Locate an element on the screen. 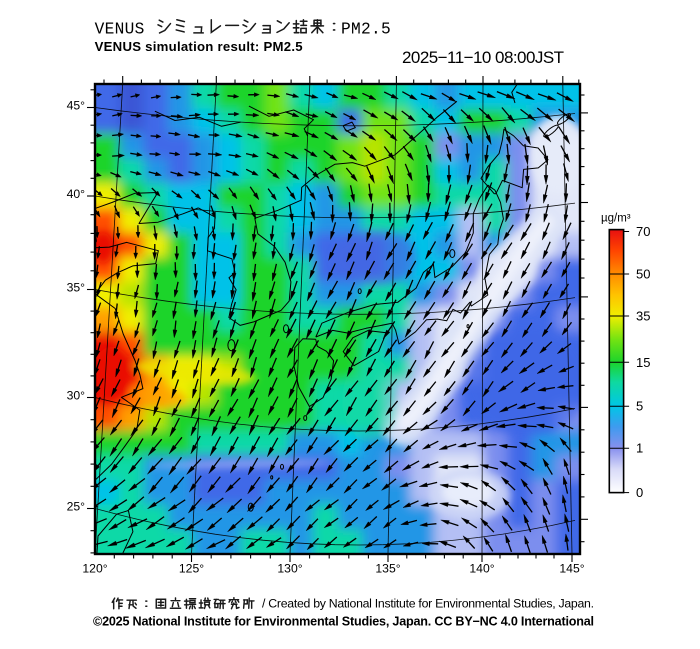 This screenshot has width=700, height=649. svg-text: 145° is located at coordinates (571, 569).